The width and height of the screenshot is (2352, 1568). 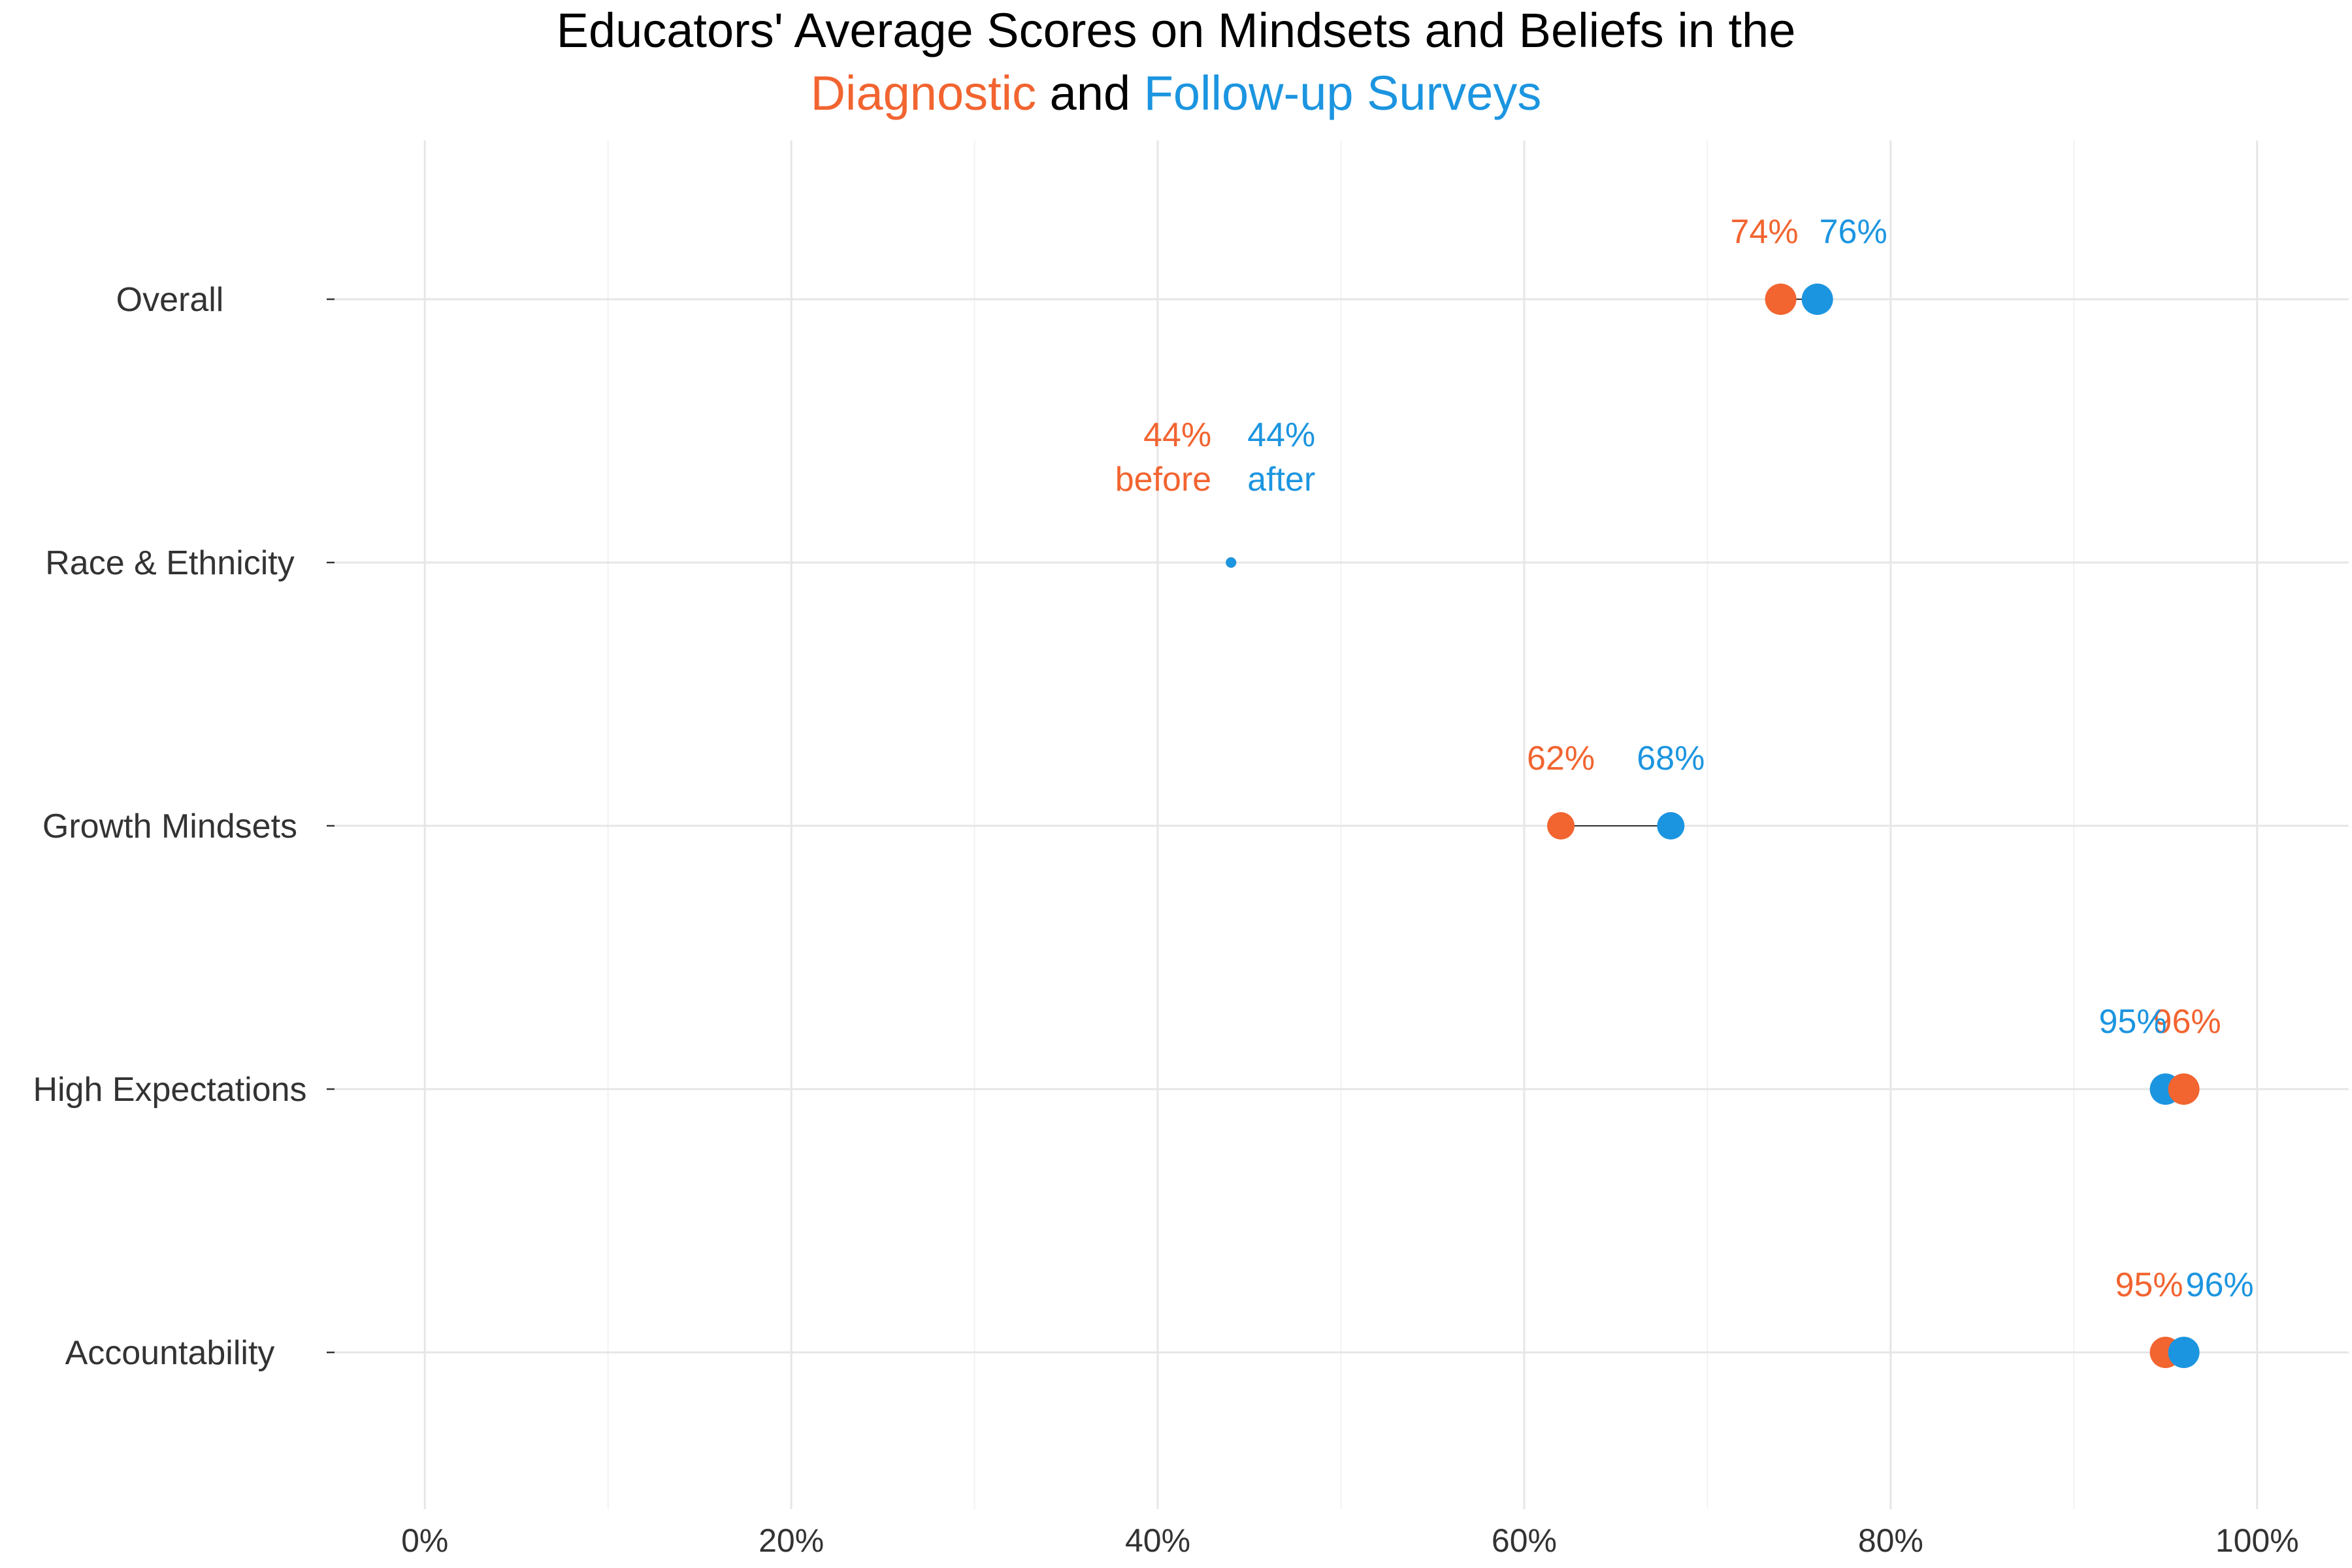 I want to click on chart-title-line2: Diagnostic and Follow-up Surveys, so click(x=1176, y=93).